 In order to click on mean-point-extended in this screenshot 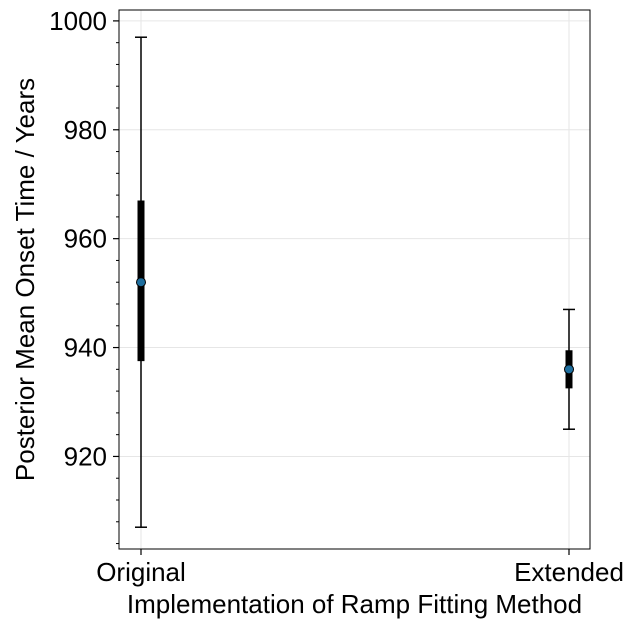, I will do `click(569, 369)`.